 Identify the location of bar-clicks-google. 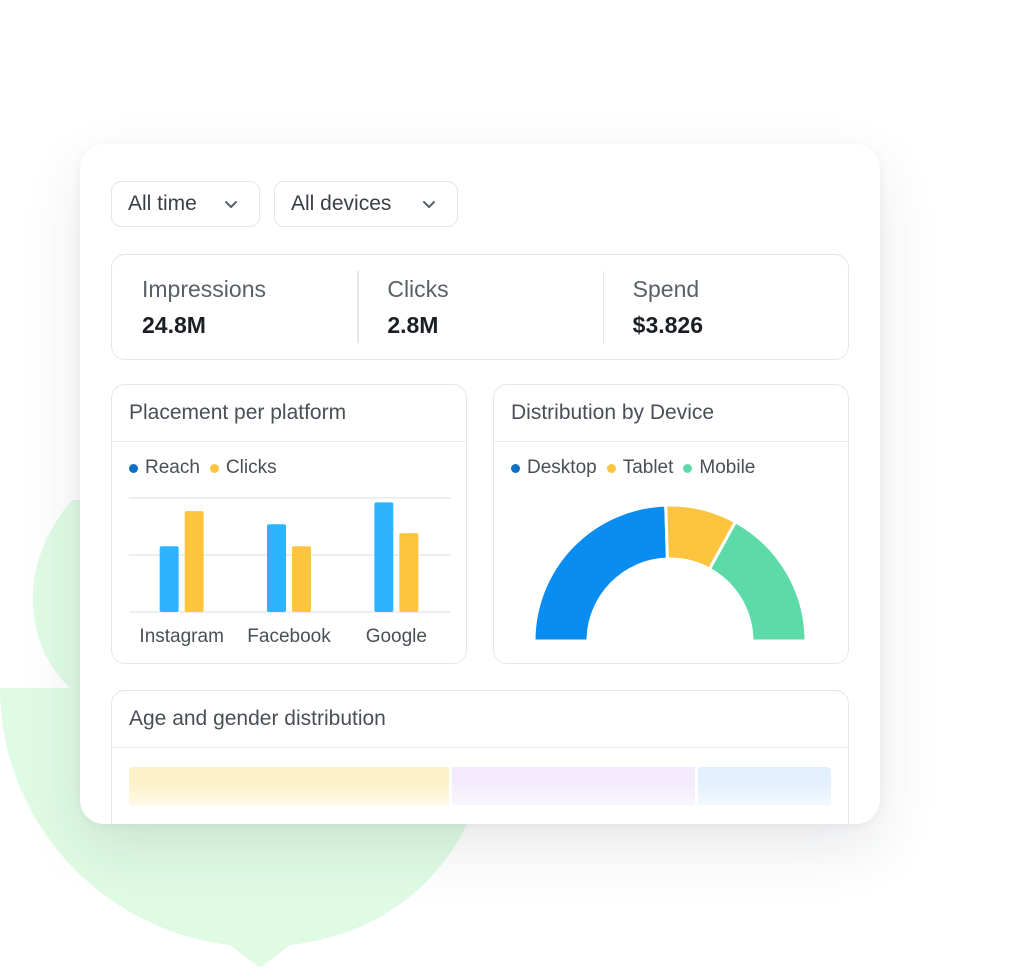
(409, 572).